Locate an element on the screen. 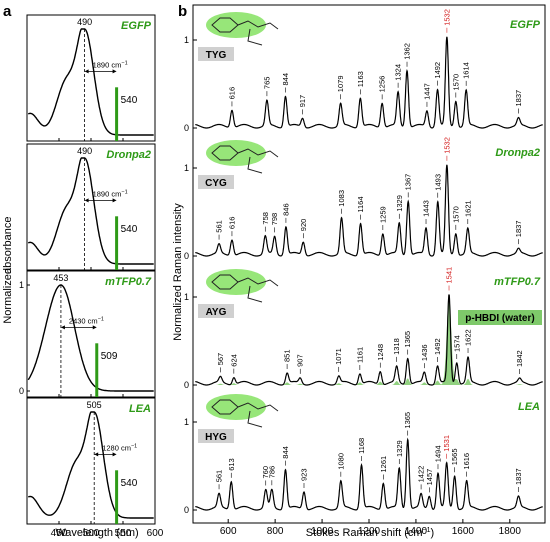 This screenshot has height=542, width=550. raman-peak-label: 1163 is located at coordinates (360, 79).